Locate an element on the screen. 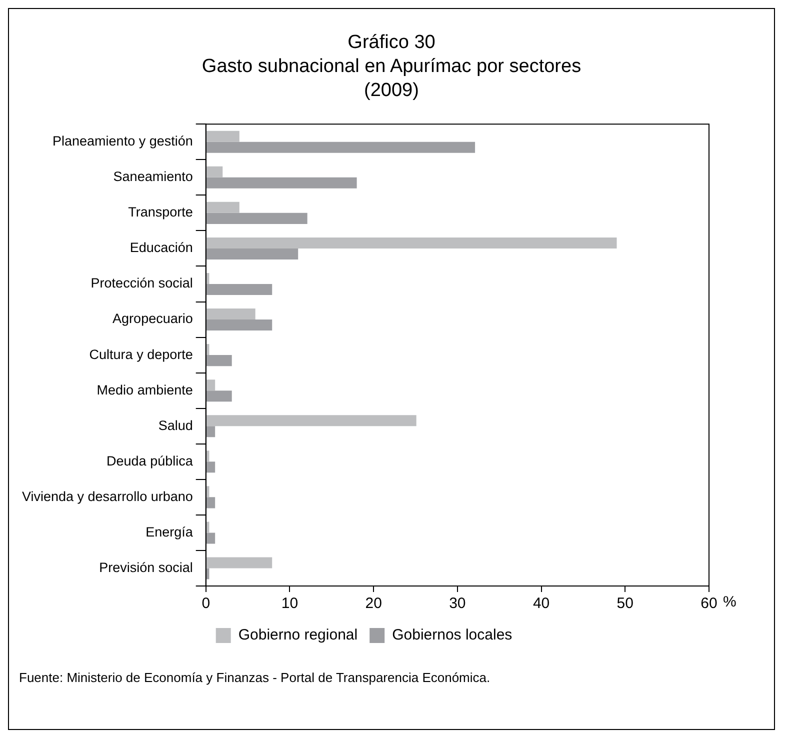 Image resolution: width=787 pixels, height=742 pixels. y-tick-label: Energía is located at coordinates (170, 532).